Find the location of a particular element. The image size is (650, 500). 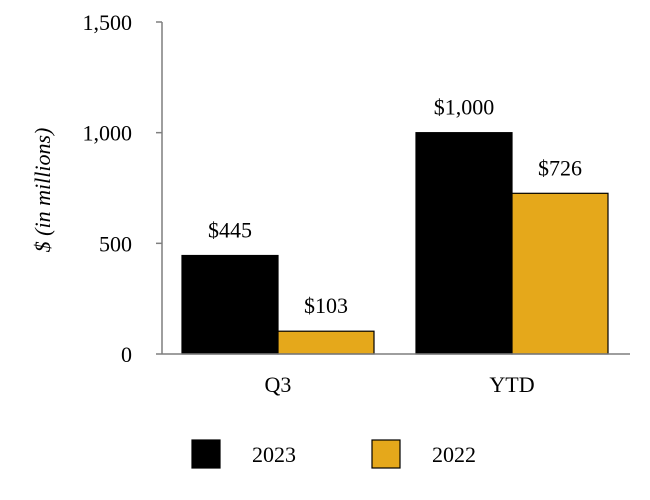

data-label-2023-q3: $445 is located at coordinates (230, 230).